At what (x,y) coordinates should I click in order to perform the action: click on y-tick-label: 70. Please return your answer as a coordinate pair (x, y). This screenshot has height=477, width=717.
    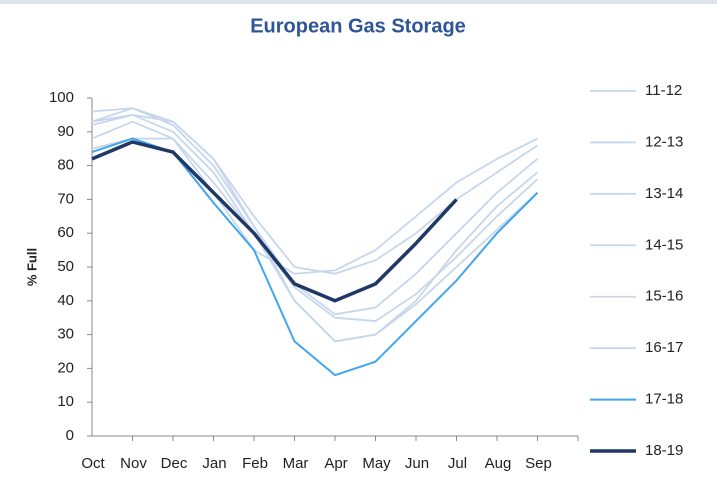
    Looking at the image, I should click on (65, 198).